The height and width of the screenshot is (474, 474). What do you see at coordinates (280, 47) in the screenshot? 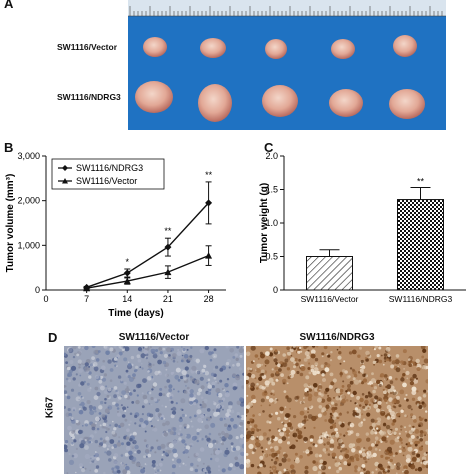
I see `vector-tumors` at bounding box center [280, 47].